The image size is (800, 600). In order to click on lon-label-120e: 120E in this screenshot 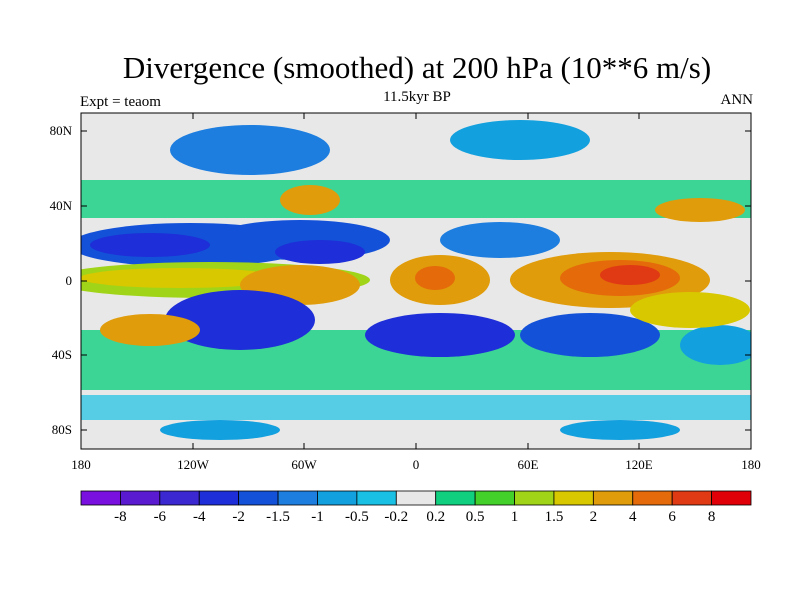, I will do `click(639, 464)`.